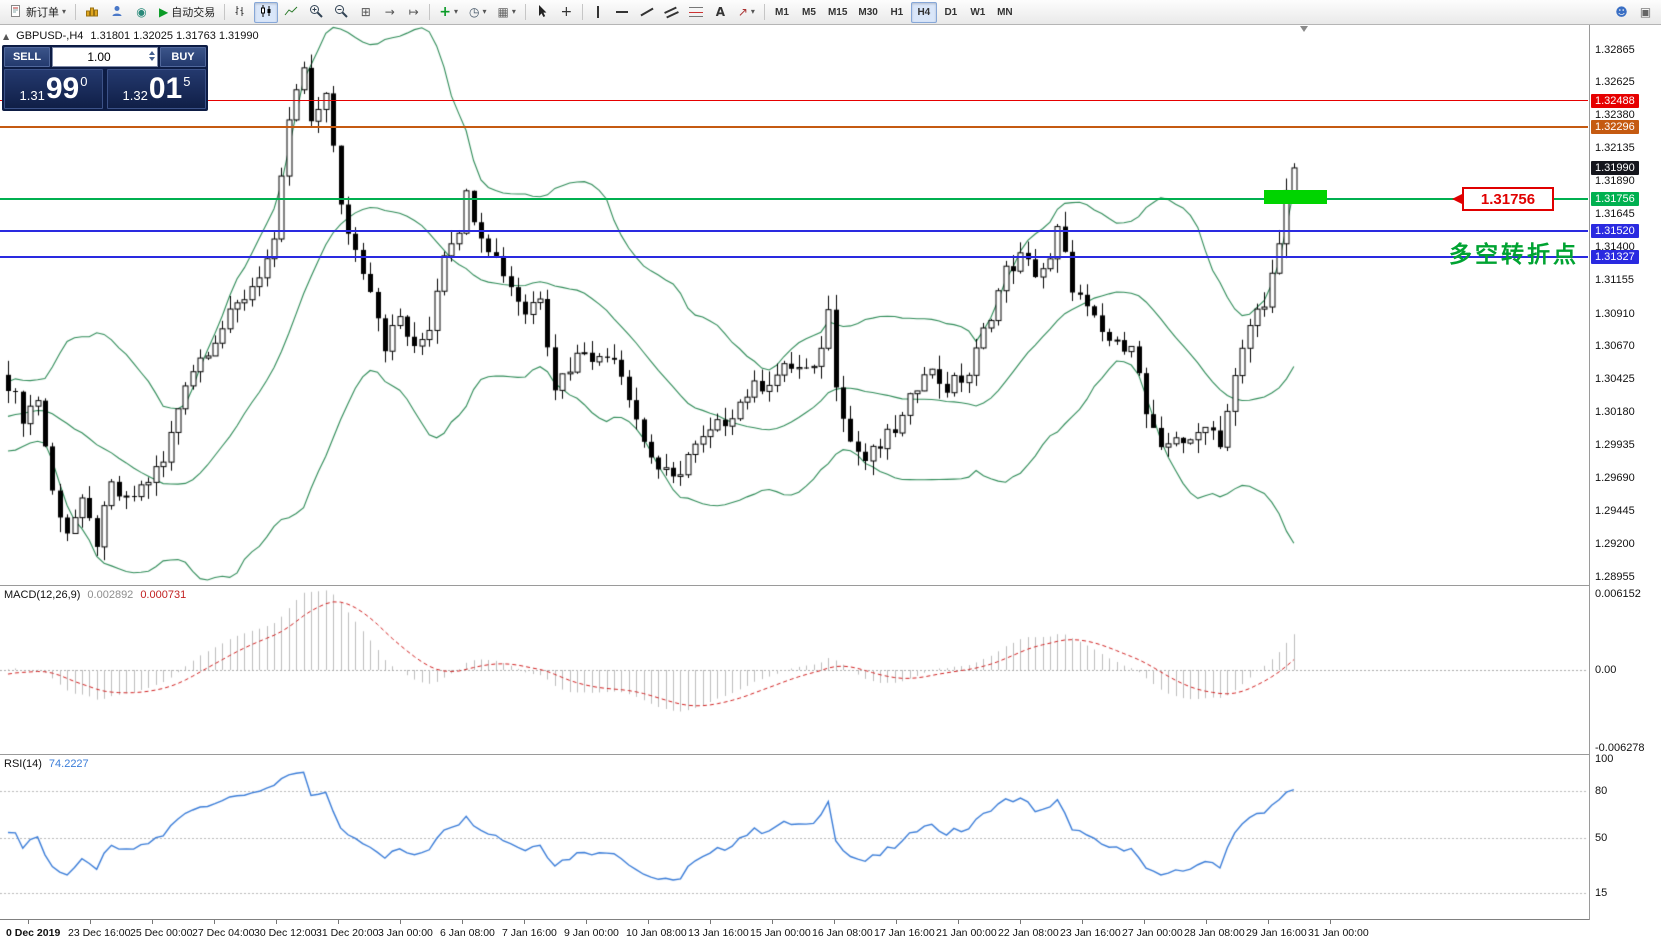  I want to click on timeframe-h1-button: H1, so click(897, 12).